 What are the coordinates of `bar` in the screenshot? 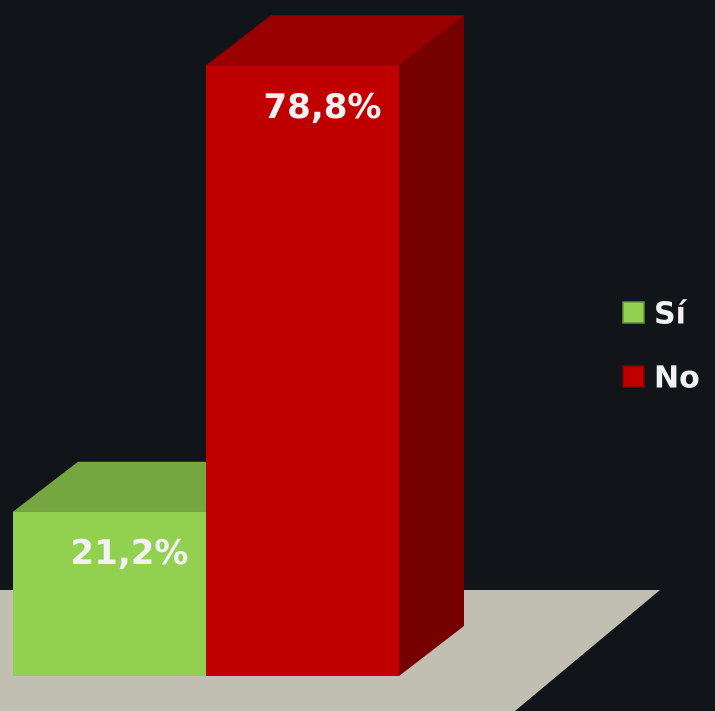 It's located at (109, 593).